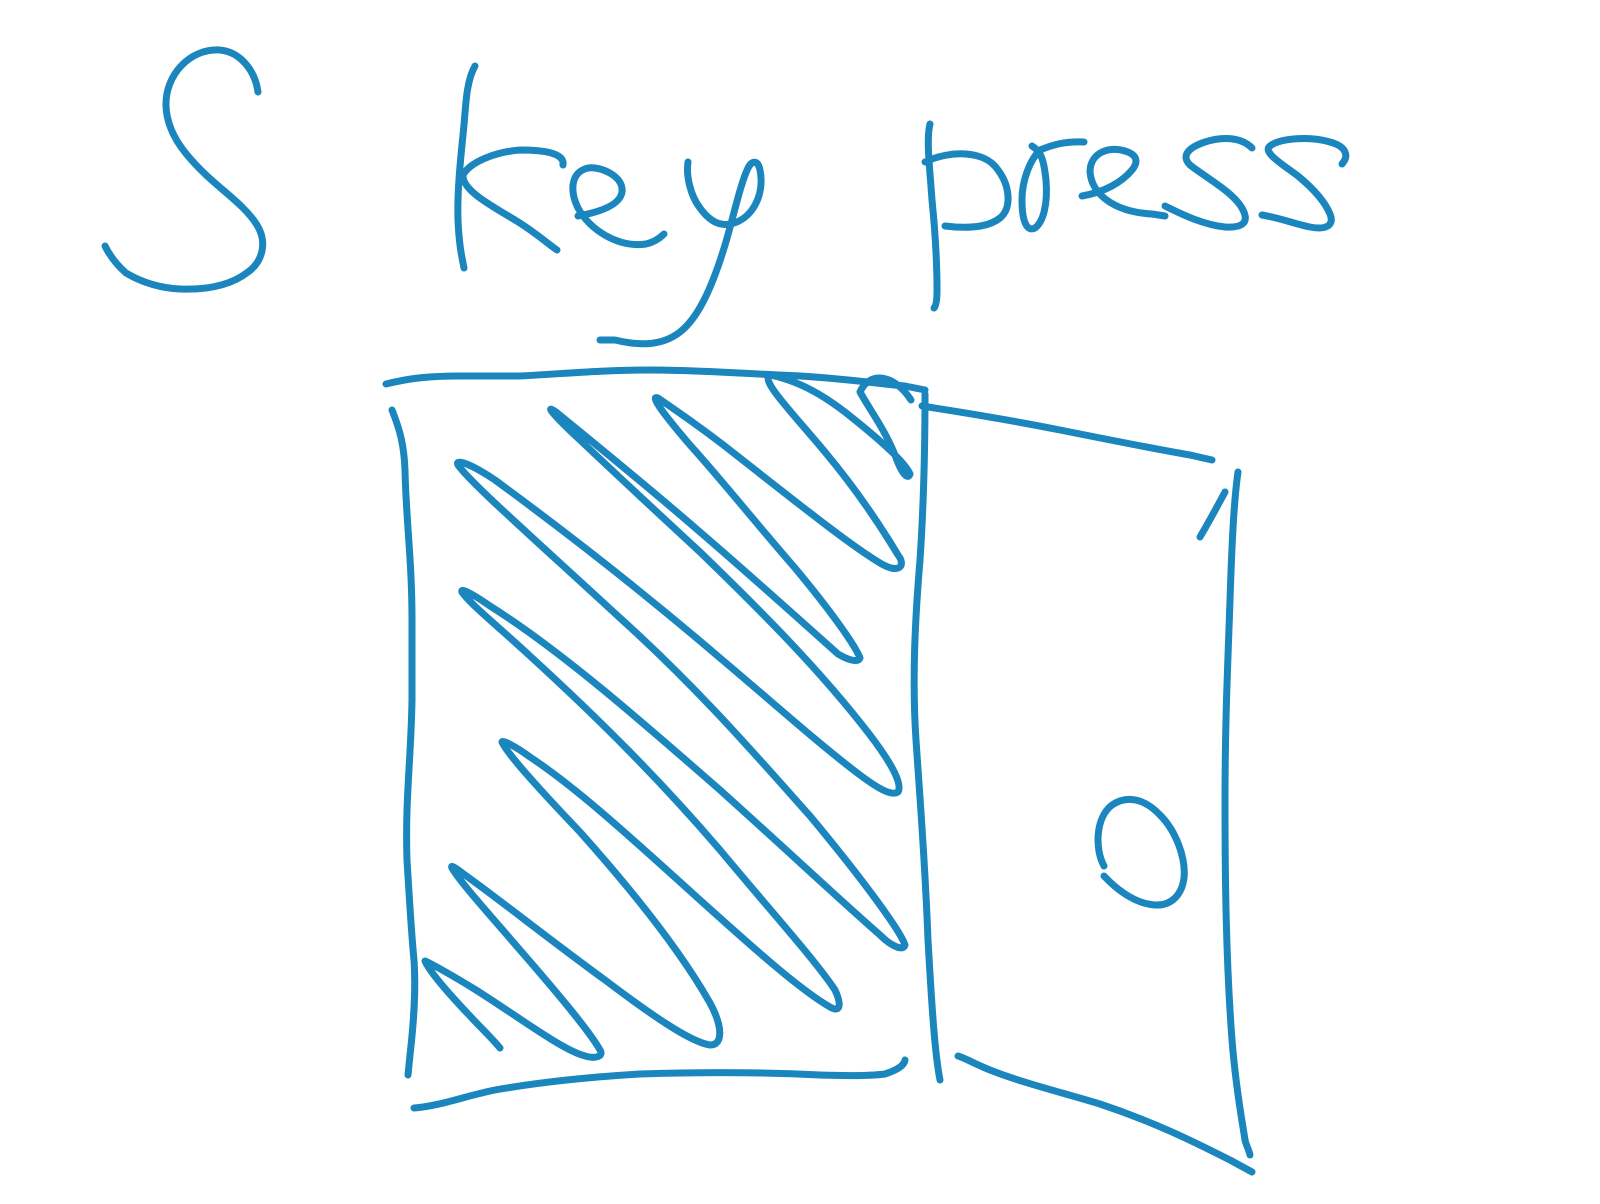 This screenshot has height=1204, width=1600. What do you see at coordinates (1034, 187) in the screenshot?
I see `letter-r` at bounding box center [1034, 187].